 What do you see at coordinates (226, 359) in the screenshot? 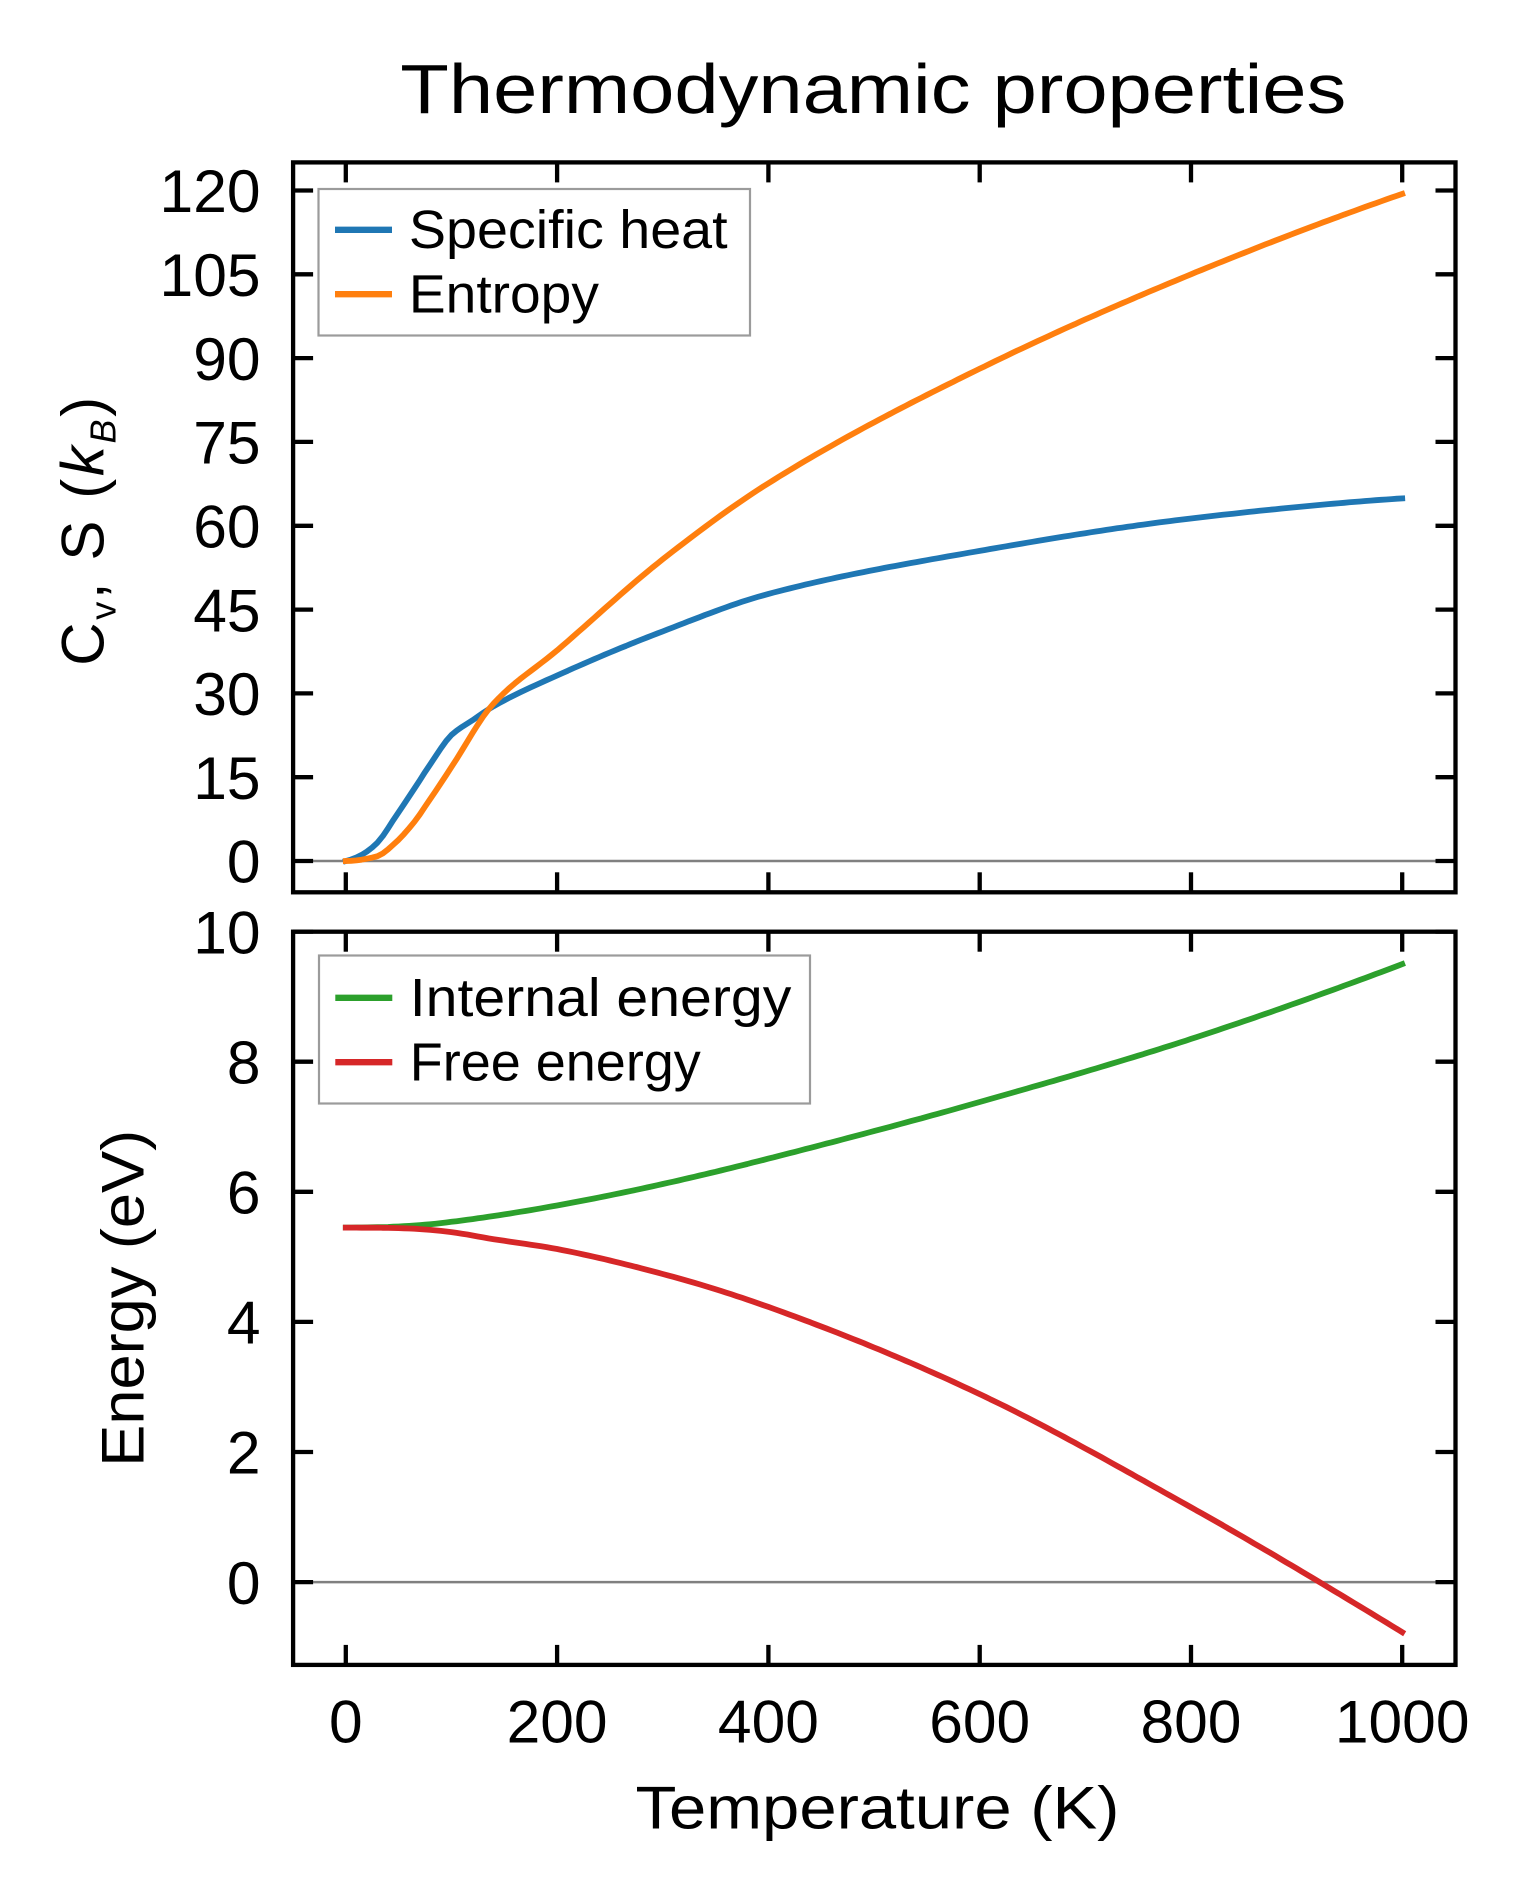
I see `svg-text: 90` at bounding box center [226, 359].